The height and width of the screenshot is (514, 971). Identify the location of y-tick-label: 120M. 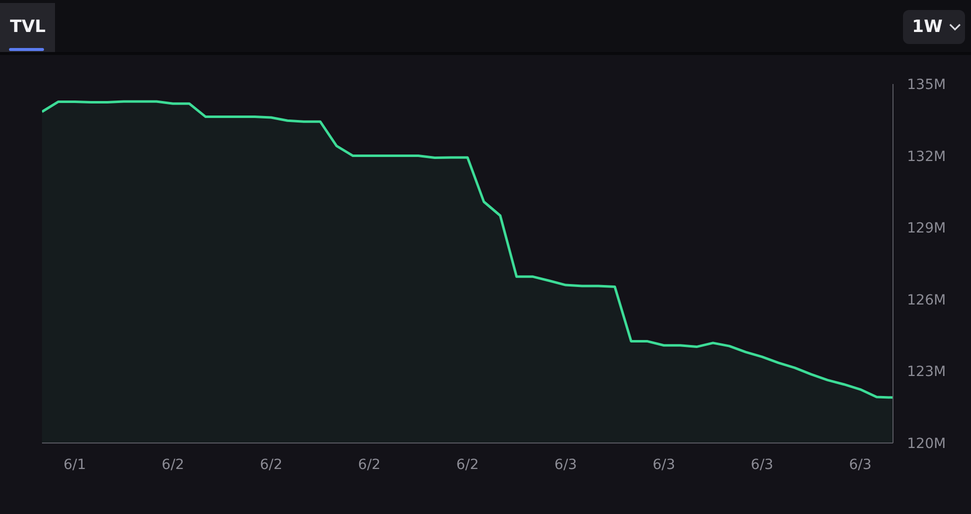
(926, 444).